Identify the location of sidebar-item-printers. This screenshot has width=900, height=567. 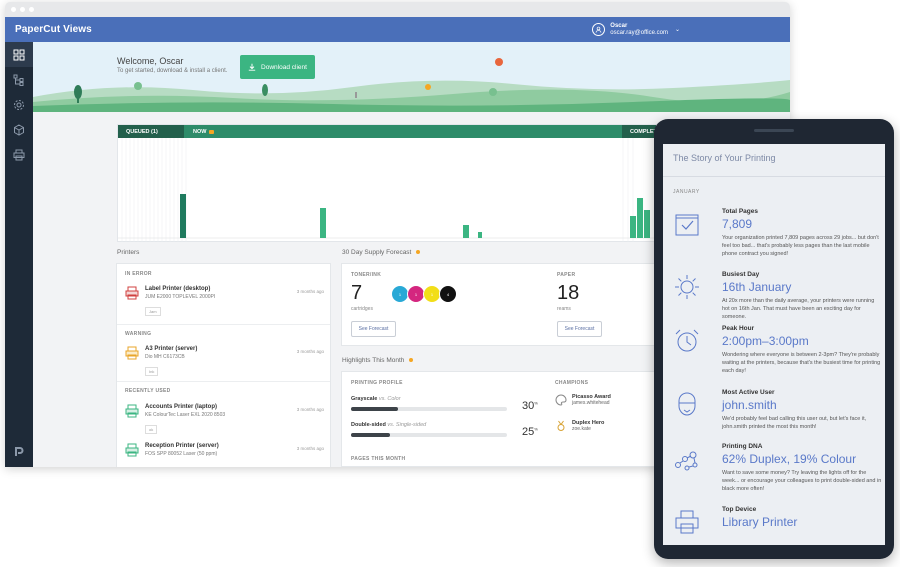
(19, 154).